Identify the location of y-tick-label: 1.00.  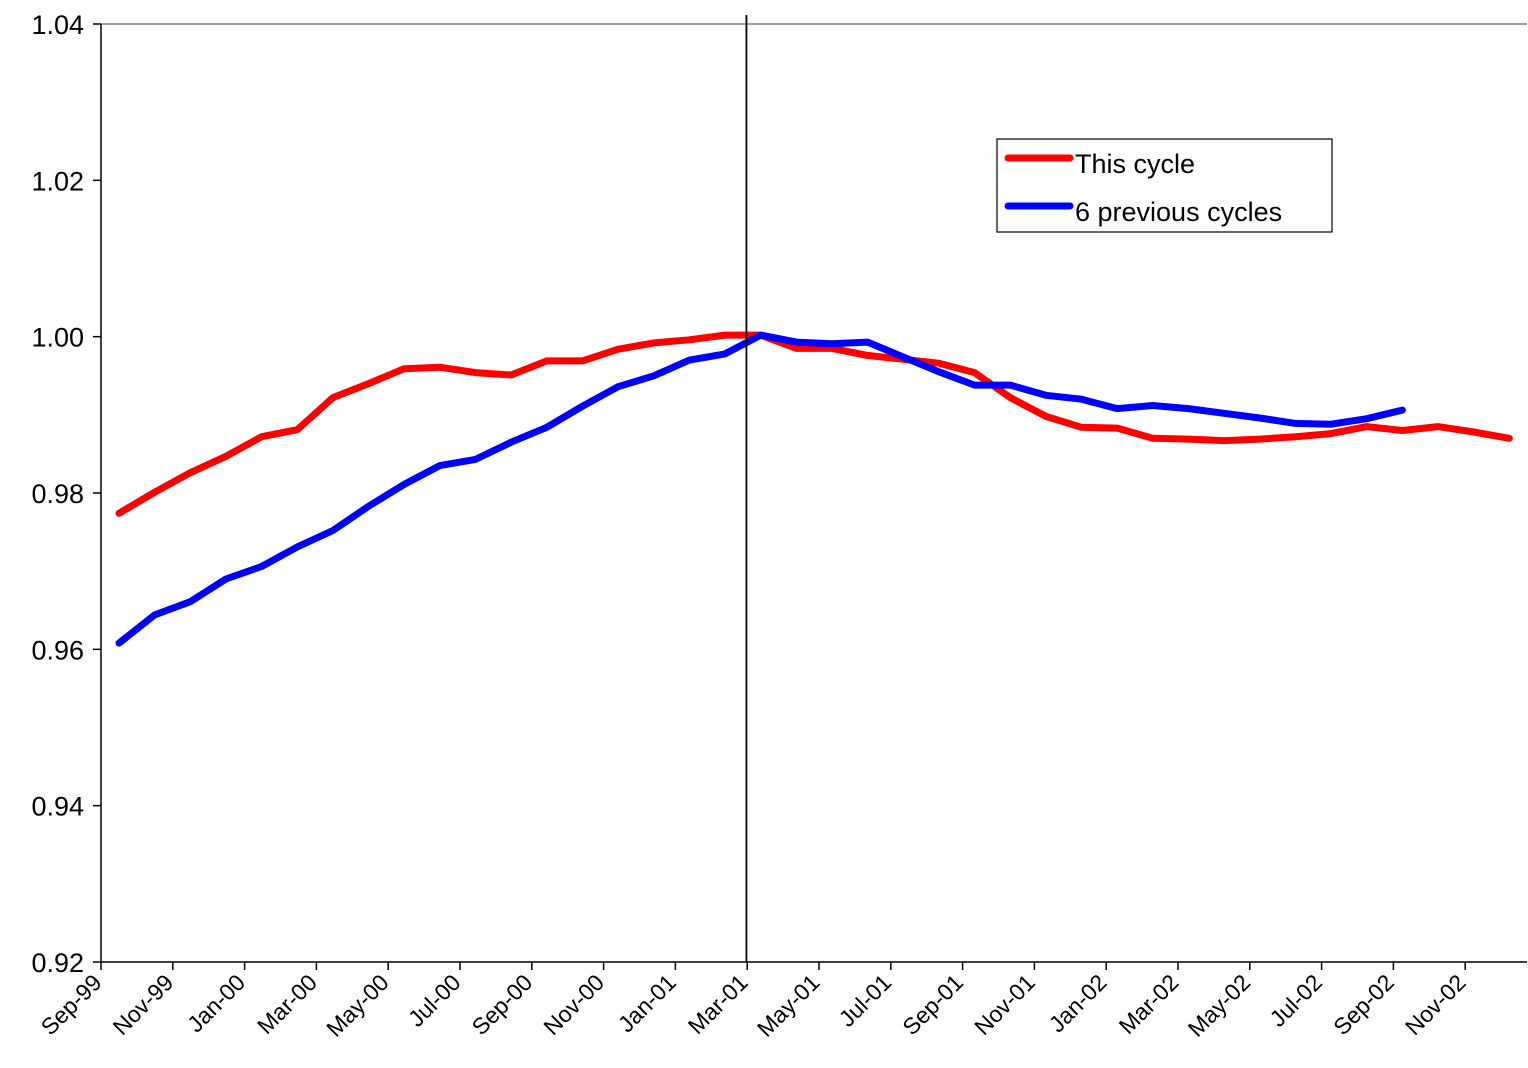
(57, 338).